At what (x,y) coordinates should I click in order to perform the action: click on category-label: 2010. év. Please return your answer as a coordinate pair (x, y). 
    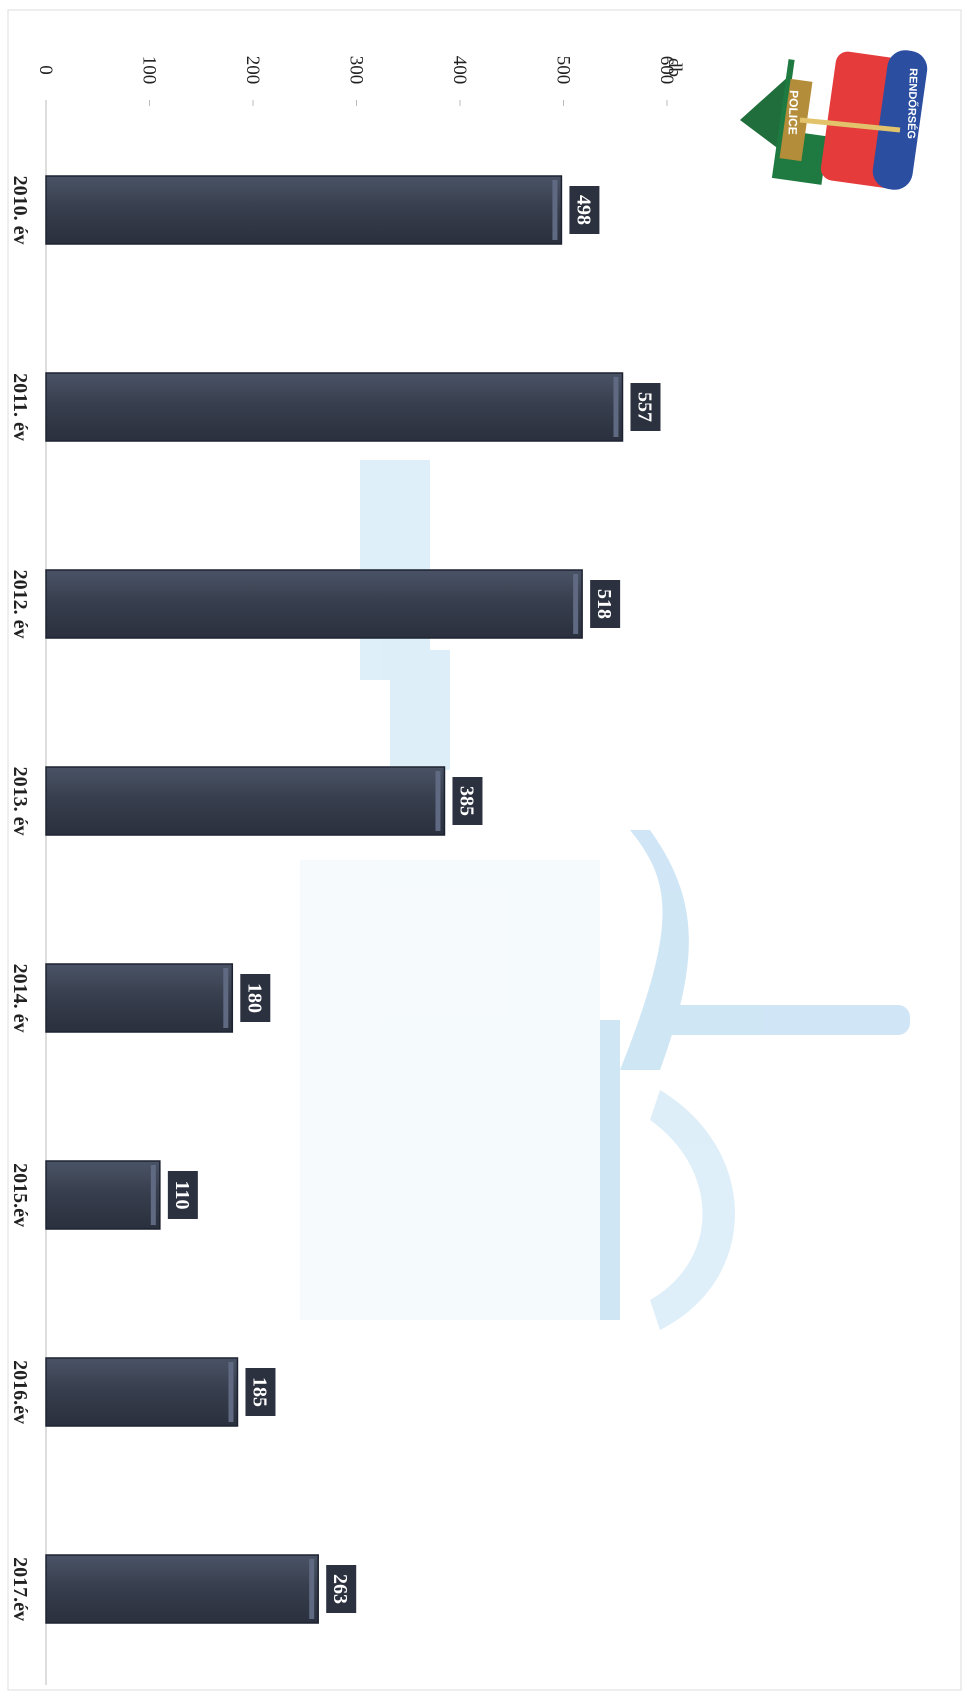
    Looking at the image, I should click on (20, 210).